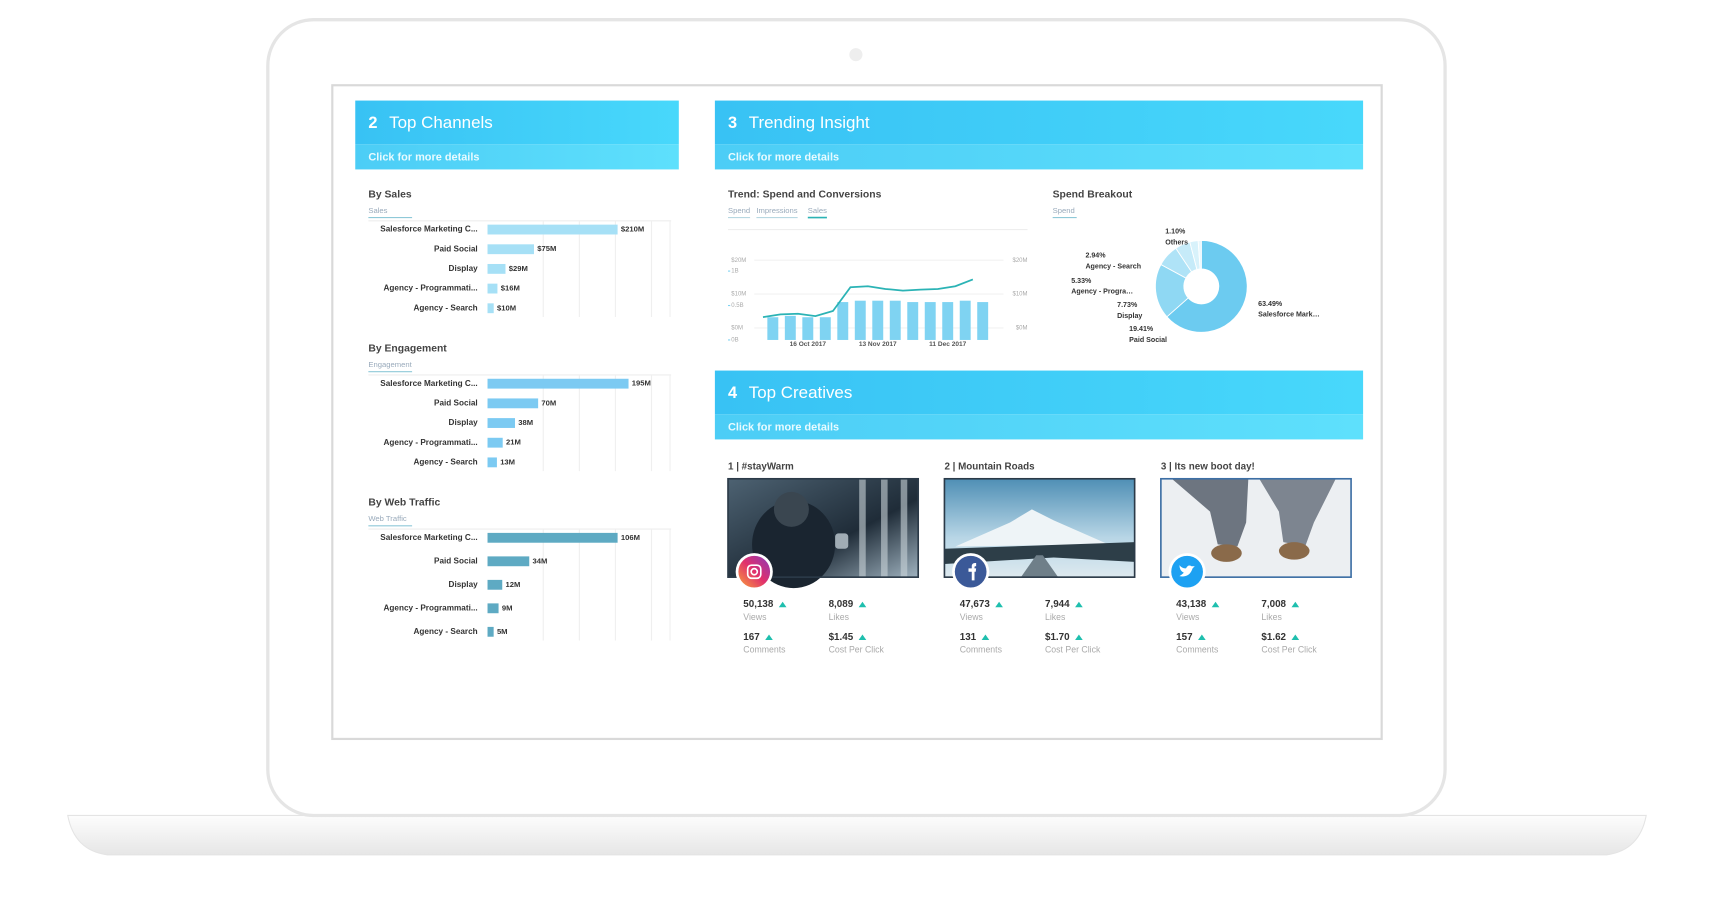 The width and height of the screenshot is (1714, 906). Describe the element at coordinates (1210, 512) in the screenshot. I see `leg-left` at that location.